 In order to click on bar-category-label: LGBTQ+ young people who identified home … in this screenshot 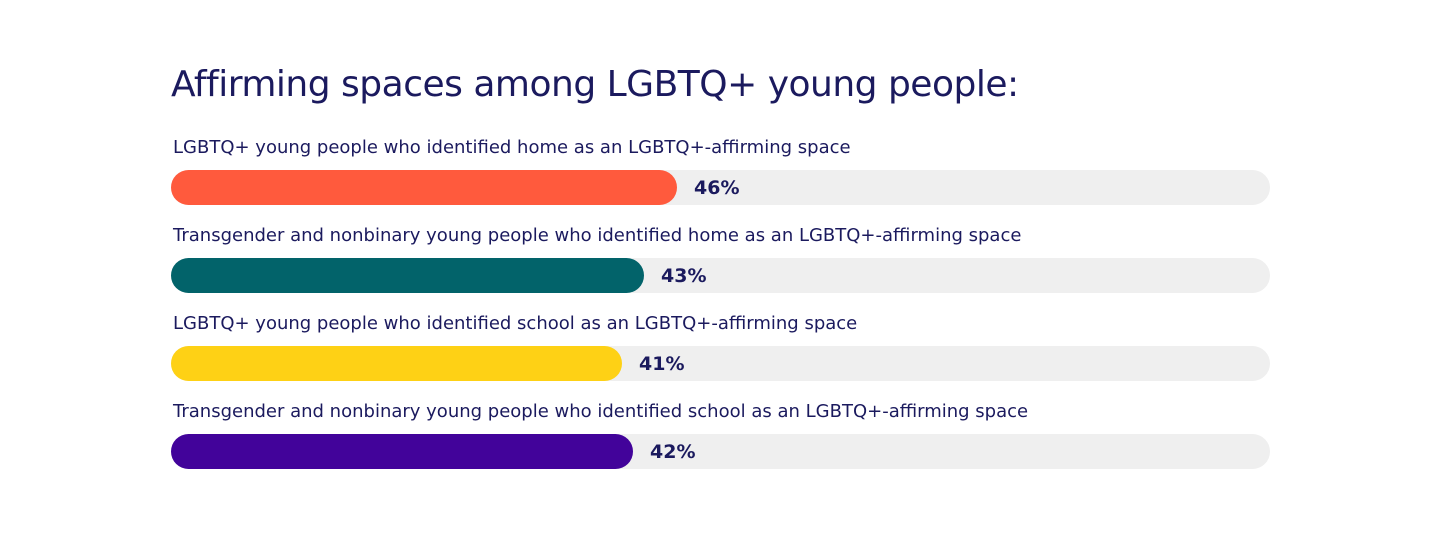, I will do `click(512, 147)`.